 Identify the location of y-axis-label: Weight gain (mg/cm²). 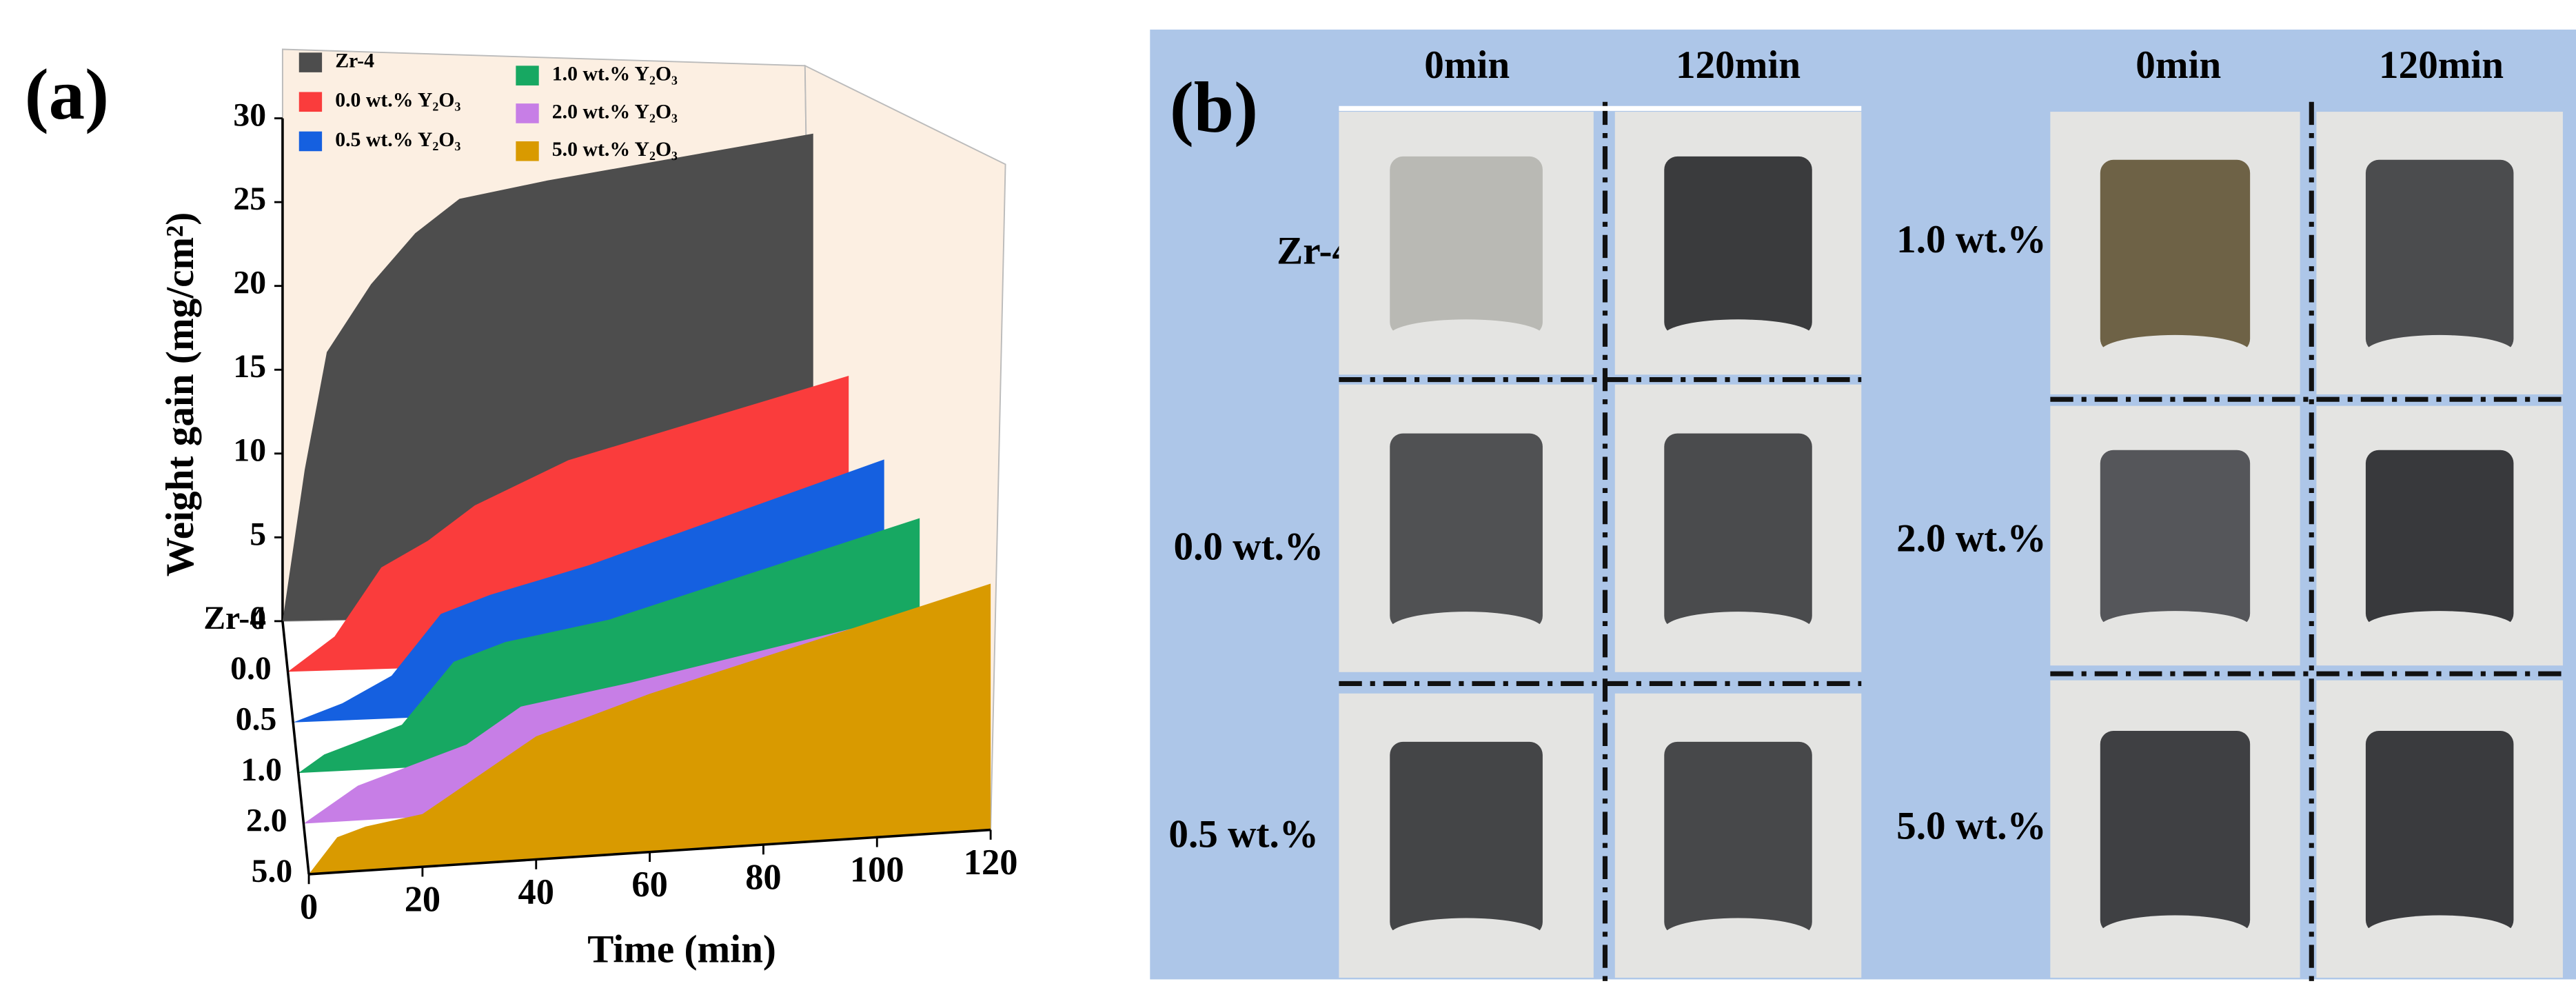
(180, 395).